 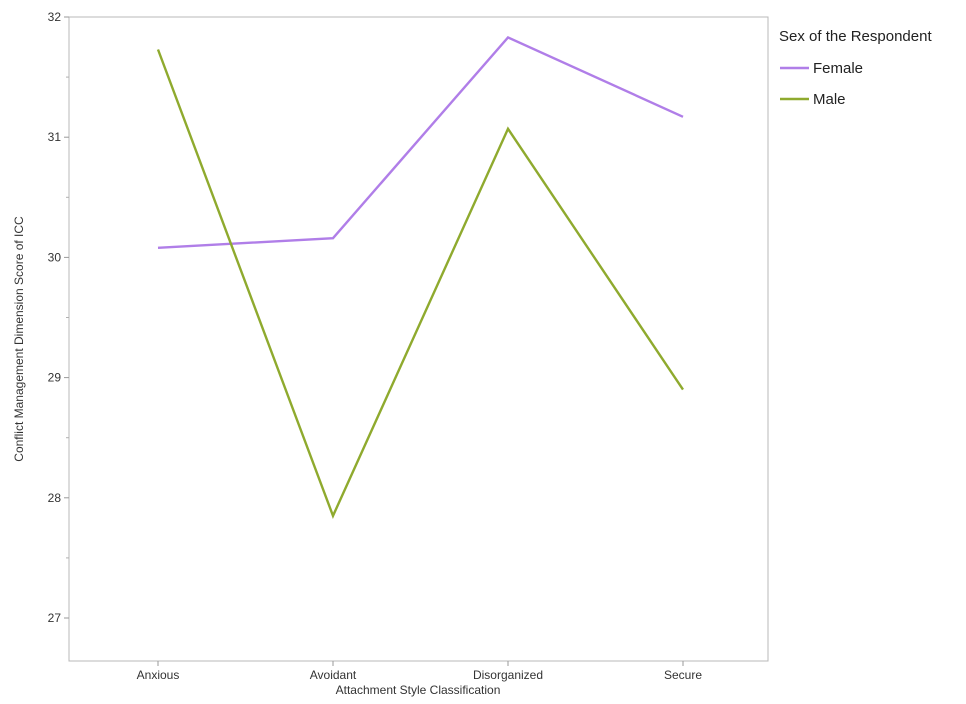 I want to click on x-axis: Anxious Avoidant Disorganized Secure, so click(x=419, y=671).